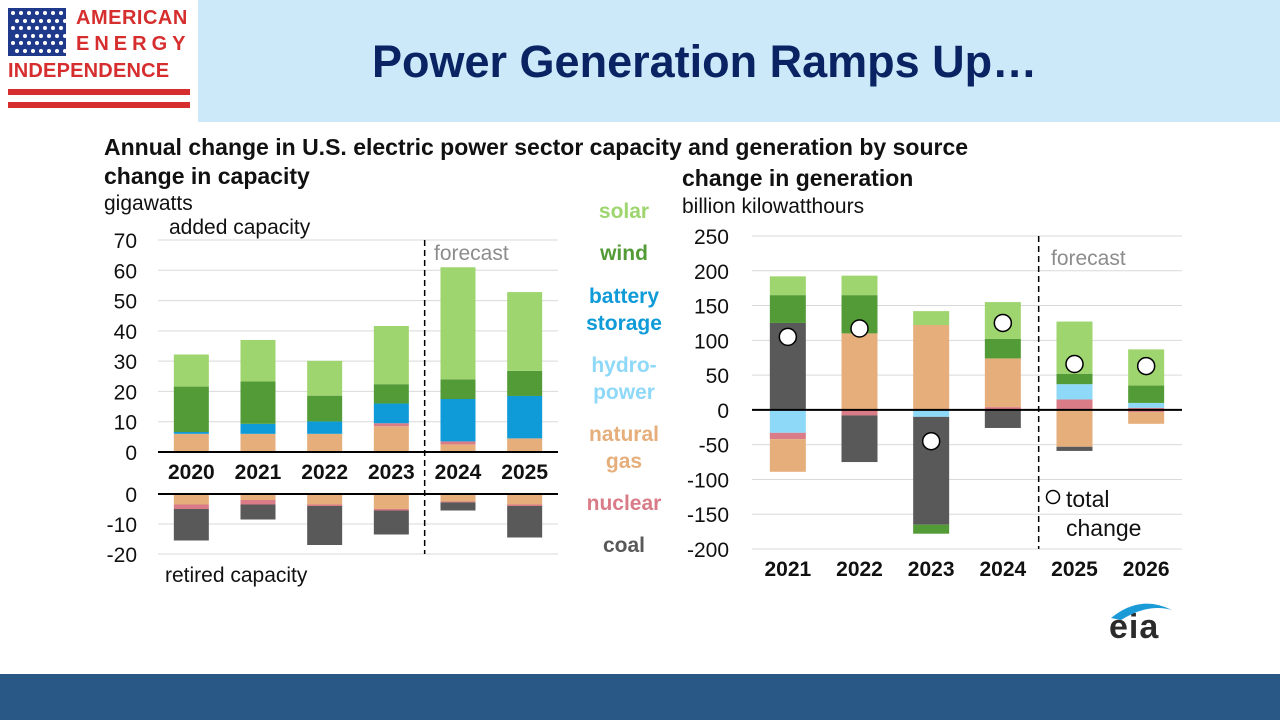 This screenshot has height=720, width=1280. Describe the element at coordinates (931, 569) in the screenshot. I see `generation-x-tick-label: 2023` at that location.